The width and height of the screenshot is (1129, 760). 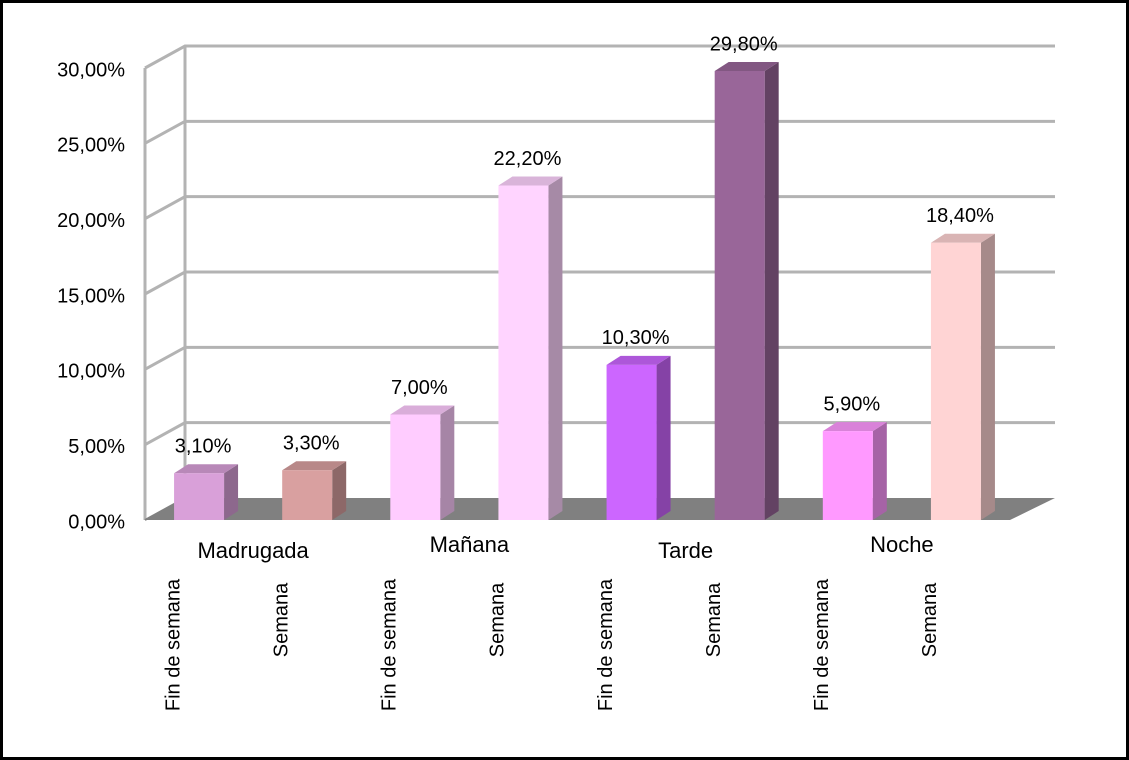 I want to click on grid-line, so click(x=599, y=57).